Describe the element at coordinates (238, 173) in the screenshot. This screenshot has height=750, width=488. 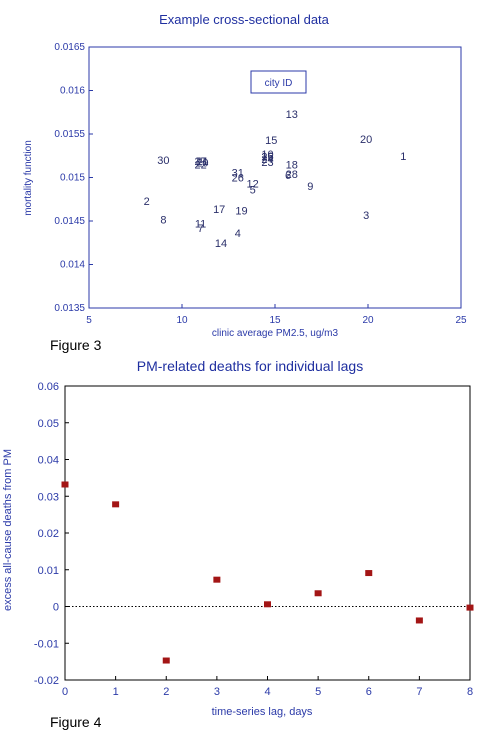
I see `point-label: 31` at that location.